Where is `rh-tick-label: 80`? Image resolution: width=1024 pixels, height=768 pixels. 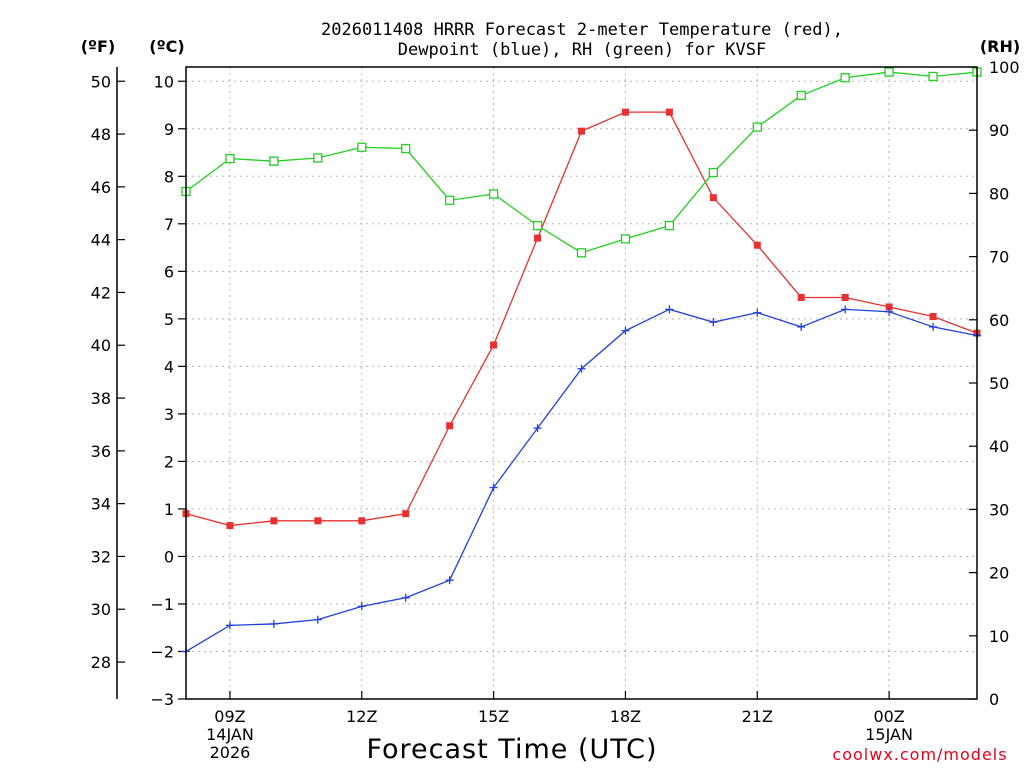 rh-tick-label: 80 is located at coordinates (999, 193).